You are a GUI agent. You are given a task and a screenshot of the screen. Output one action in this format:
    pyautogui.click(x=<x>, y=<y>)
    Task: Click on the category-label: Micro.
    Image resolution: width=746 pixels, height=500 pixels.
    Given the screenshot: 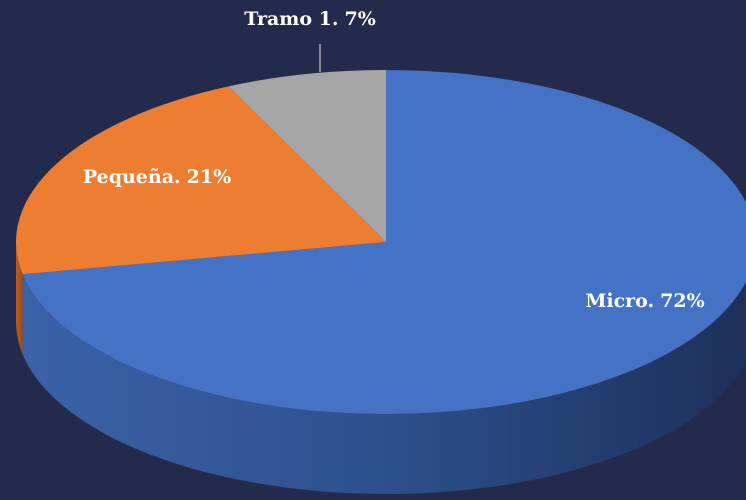 What is the action you would take?
    pyautogui.click(x=619, y=301)
    